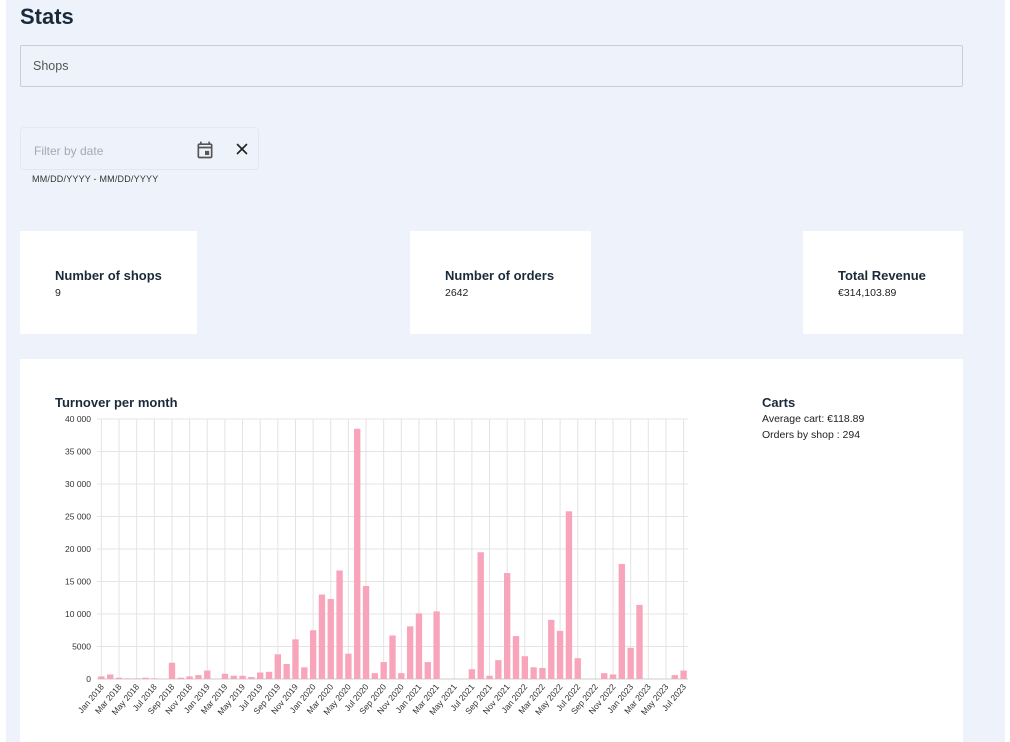 The image size is (1010, 742). I want to click on date-range-filter, so click(139, 148).